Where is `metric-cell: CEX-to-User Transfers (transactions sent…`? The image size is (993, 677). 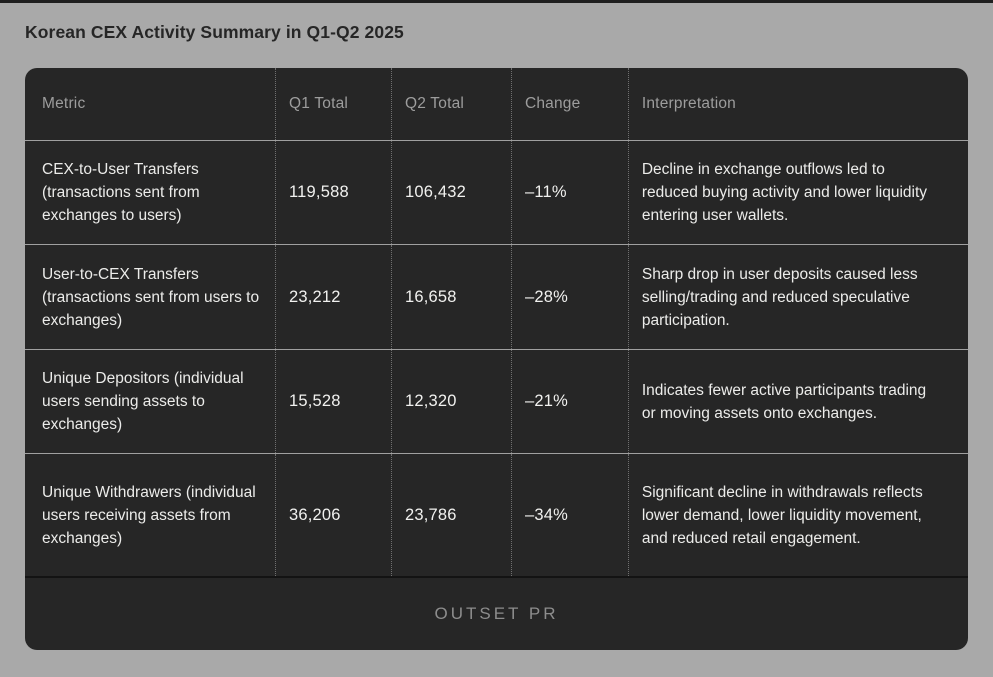
metric-cell: CEX-to-User Transfers (transactions sent… is located at coordinates (151, 192).